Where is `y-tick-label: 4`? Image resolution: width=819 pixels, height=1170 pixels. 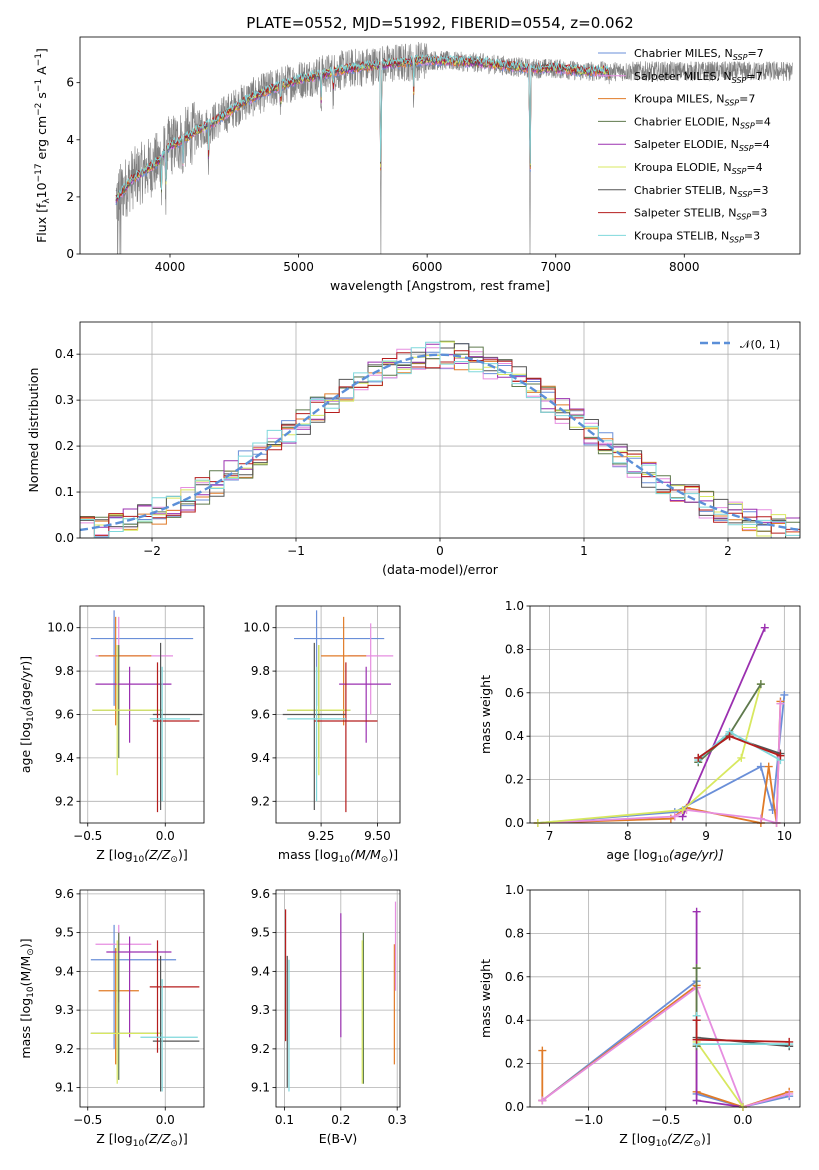 y-tick-label: 4 is located at coordinates (70, 140).